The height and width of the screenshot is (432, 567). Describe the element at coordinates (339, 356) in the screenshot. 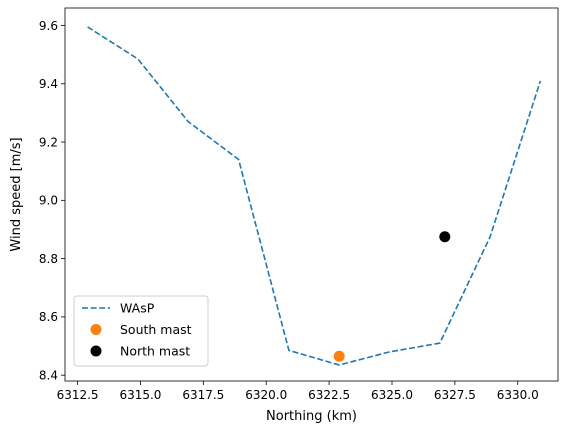

I see `data-point-south-mast` at that location.